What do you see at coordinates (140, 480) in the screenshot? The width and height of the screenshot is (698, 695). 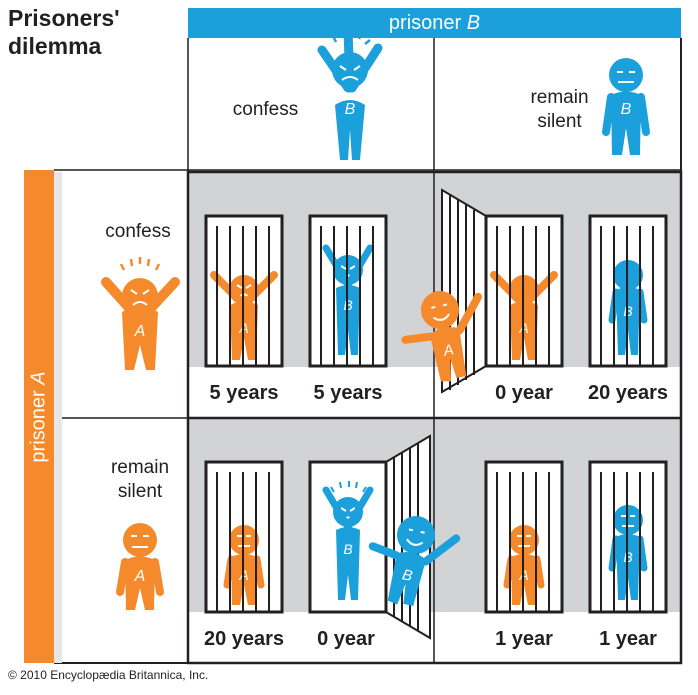 I see `row-label-silent: remain silent` at bounding box center [140, 480].